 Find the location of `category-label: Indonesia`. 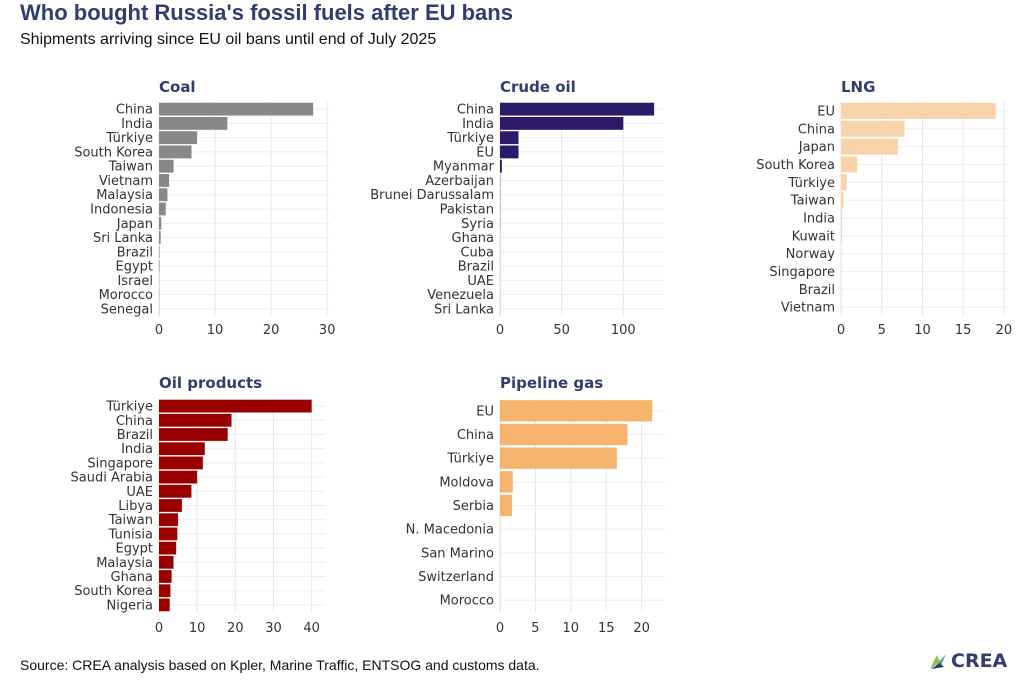

category-label: Indonesia is located at coordinates (121, 210).